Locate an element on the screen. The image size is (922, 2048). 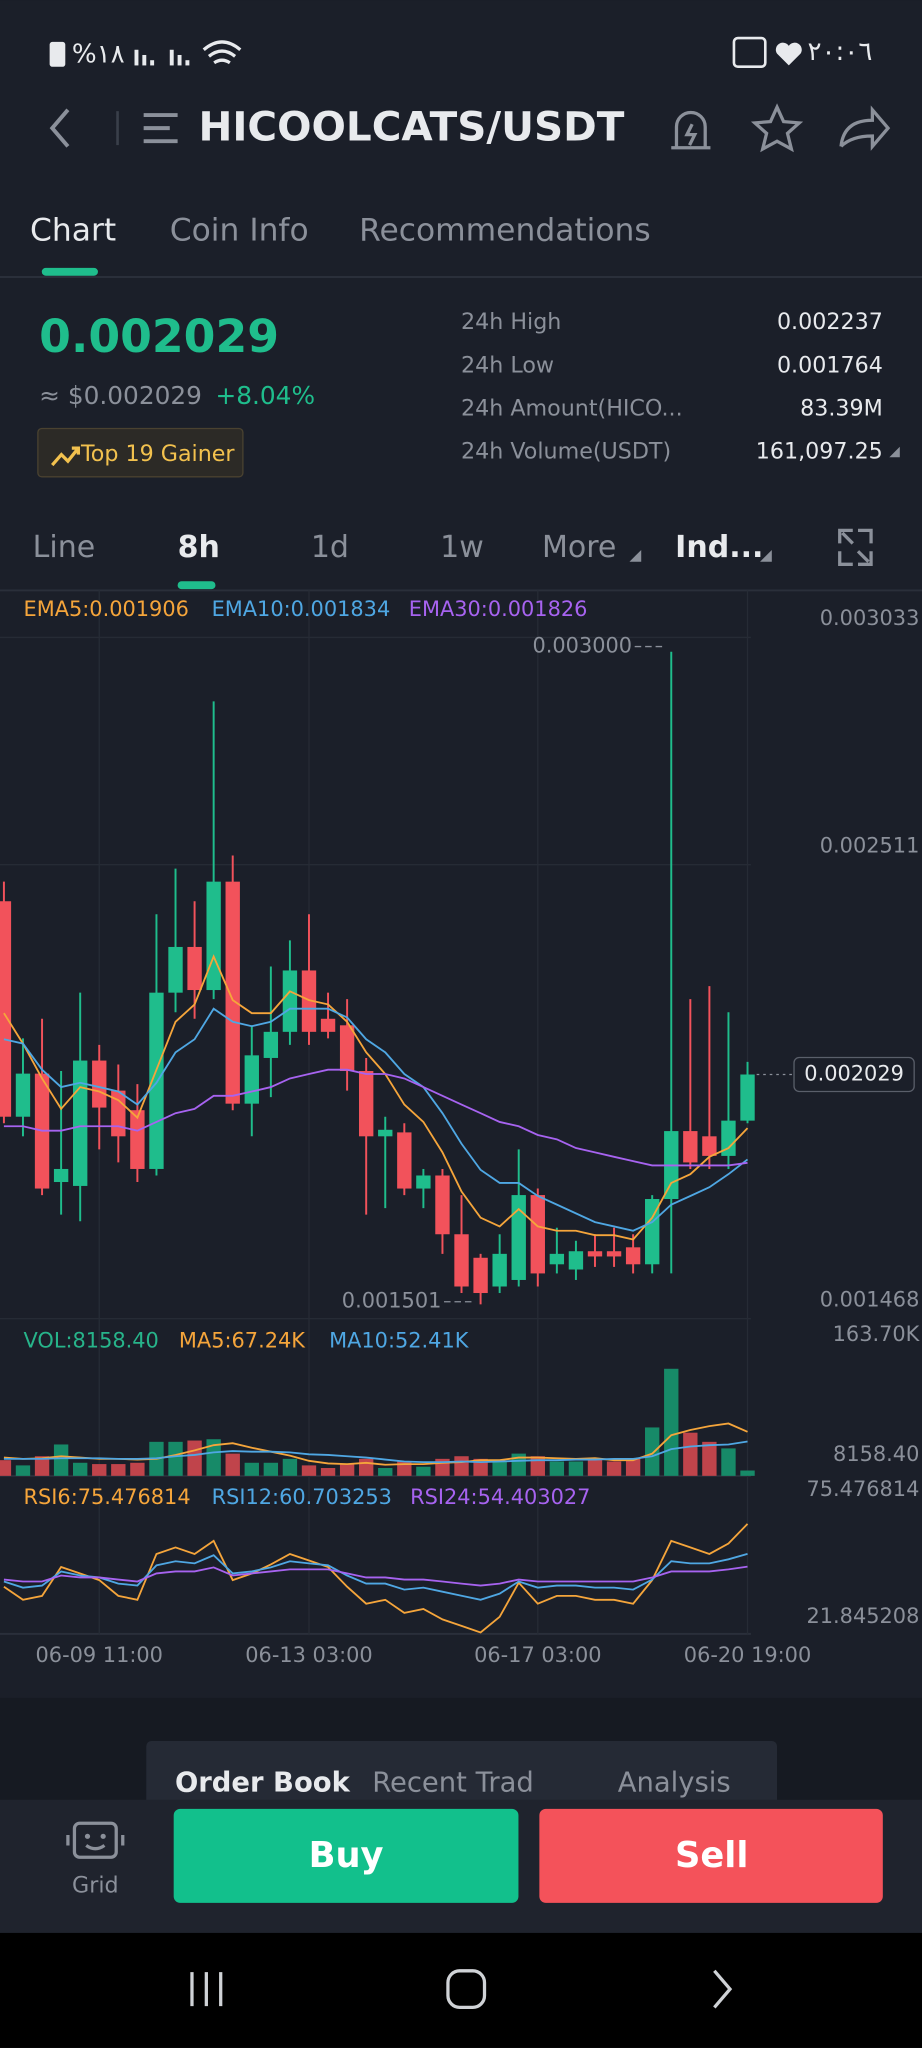
legend-entry: RSI24:54.403027 is located at coordinates (500, 1497).